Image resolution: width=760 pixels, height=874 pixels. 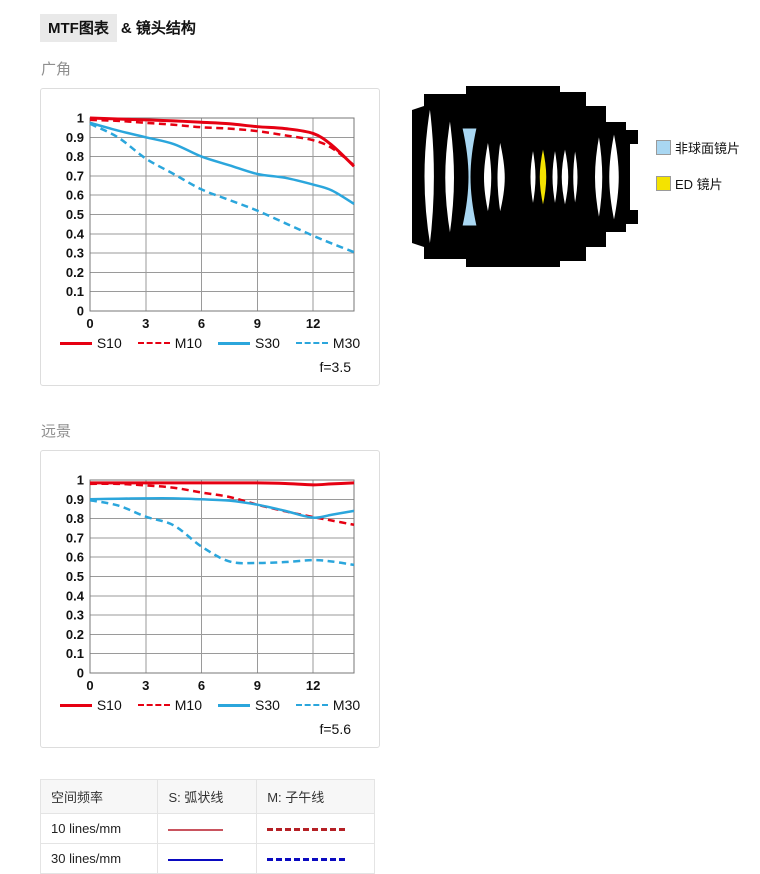 I want to click on header-spatial-frequency: 空间频率, so click(x=99, y=796).